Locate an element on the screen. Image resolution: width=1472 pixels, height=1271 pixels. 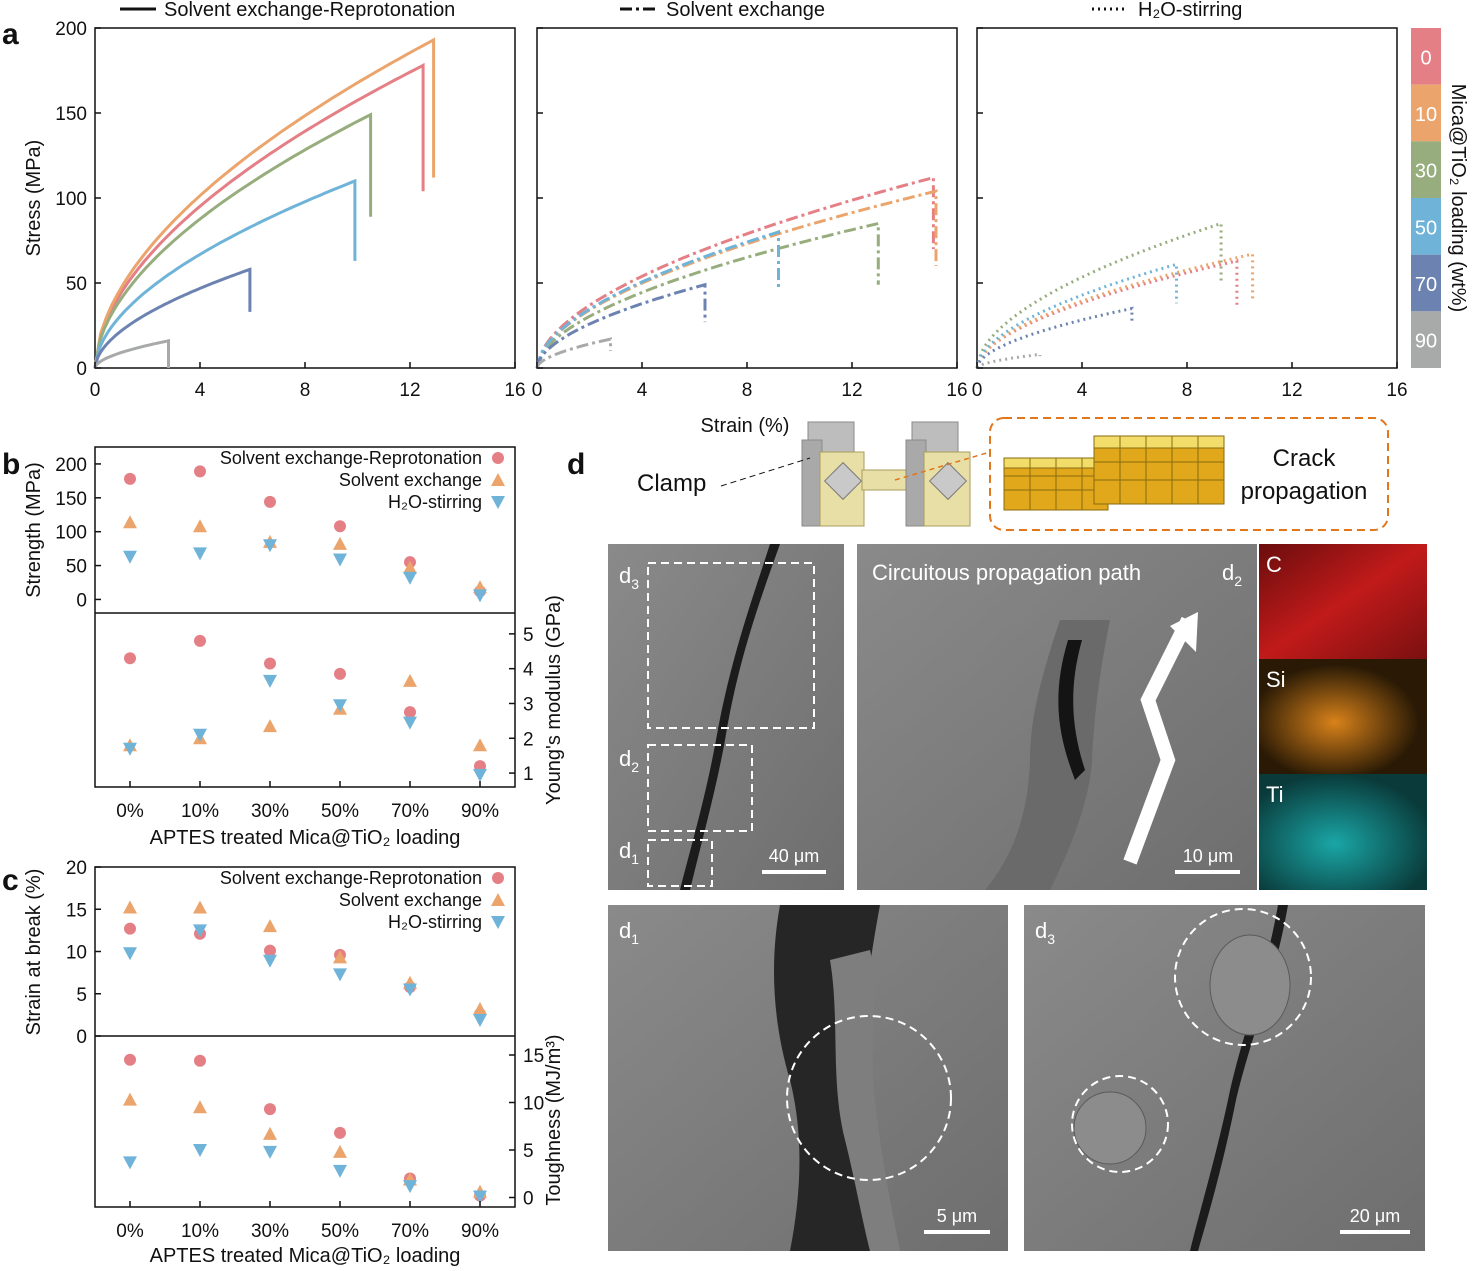
eds-map-ti is located at coordinates (1343, 832).